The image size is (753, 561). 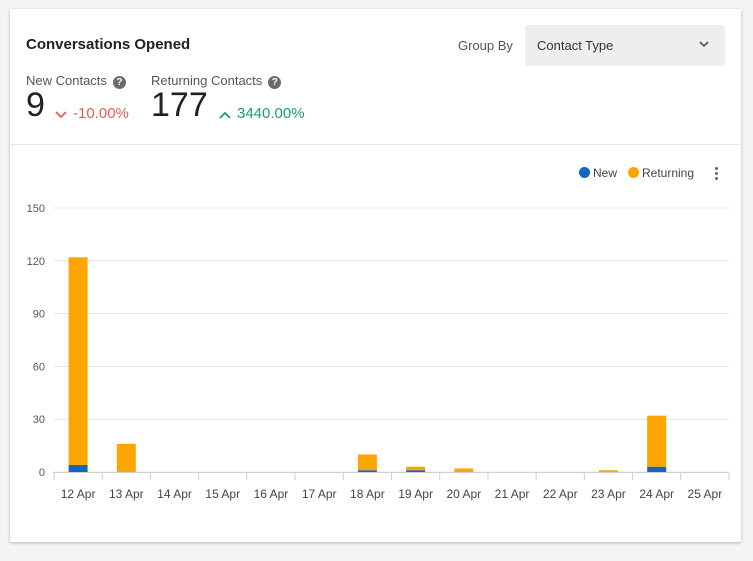 What do you see at coordinates (608, 494) in the screenshot?
I see `x-tick-label: 23 Apr` at bounding box center [608, 494].